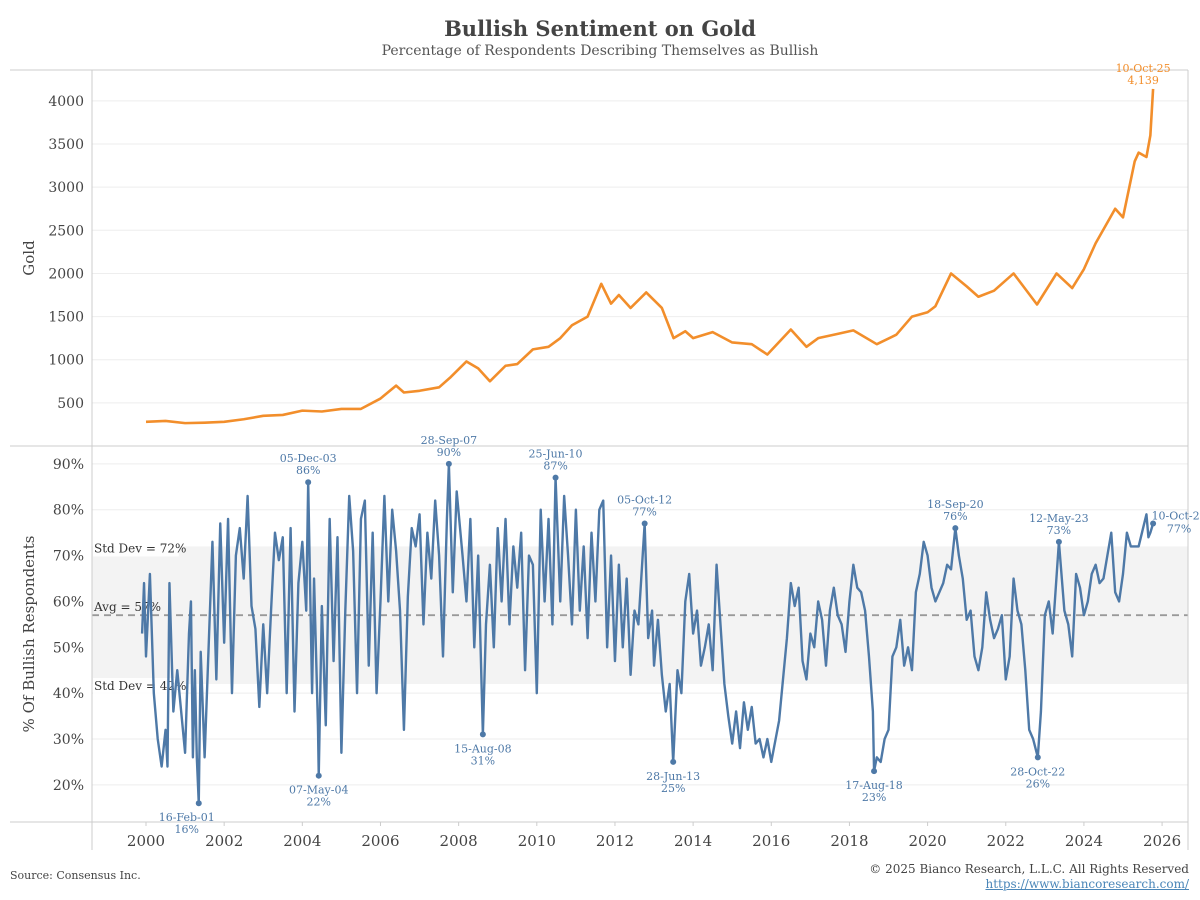 The width and height of the screenshot is (1200, 900). I want to click on annotation-date: 16-Feb-01, so click(187, 817).